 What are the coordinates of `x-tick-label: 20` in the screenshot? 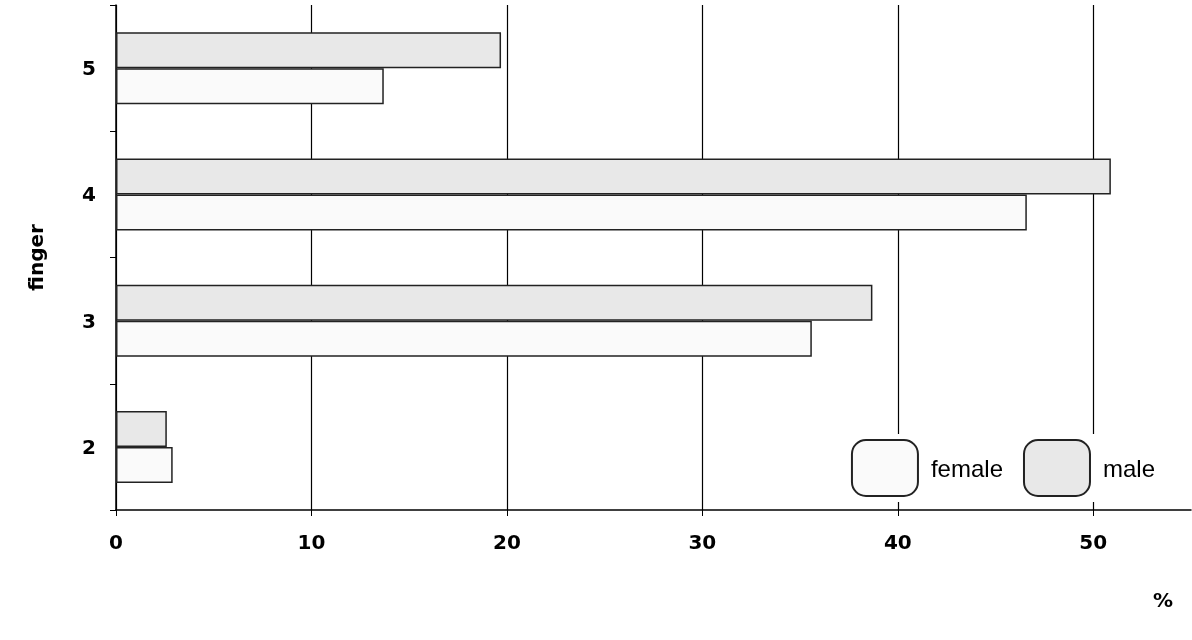 It's located at (506, 542).